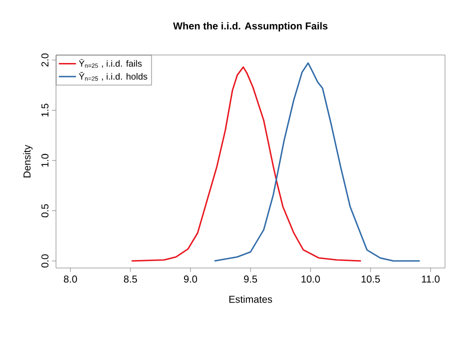 This screenshot has width=474, height=338. I want to click on y-tick-label: 1.0, so click(44, 160).